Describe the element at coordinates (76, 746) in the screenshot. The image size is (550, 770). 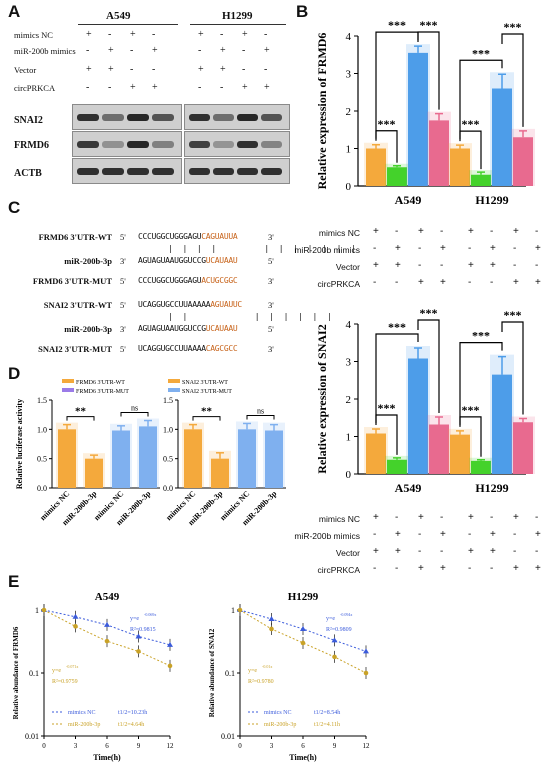
I see `x-tick-label: 3` at that location.